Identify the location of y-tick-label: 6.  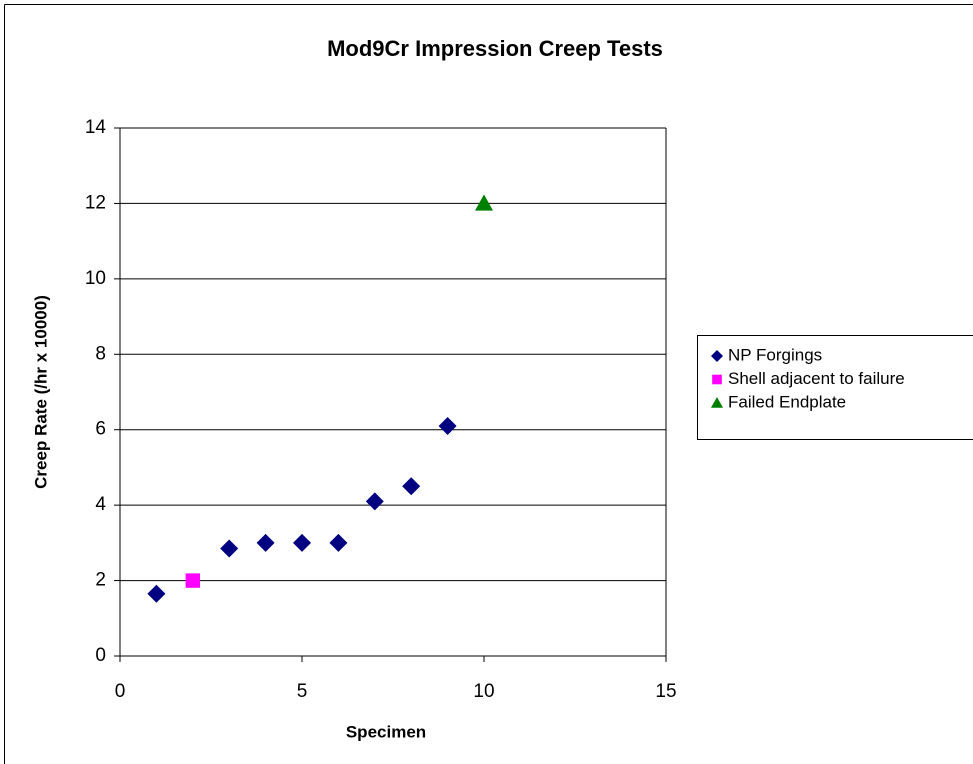
(100, 429).